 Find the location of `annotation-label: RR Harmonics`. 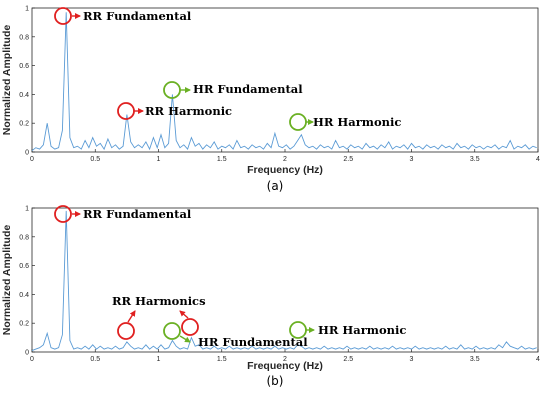

annotation-label: RR Harmonics is located at coordinates (159, 301).